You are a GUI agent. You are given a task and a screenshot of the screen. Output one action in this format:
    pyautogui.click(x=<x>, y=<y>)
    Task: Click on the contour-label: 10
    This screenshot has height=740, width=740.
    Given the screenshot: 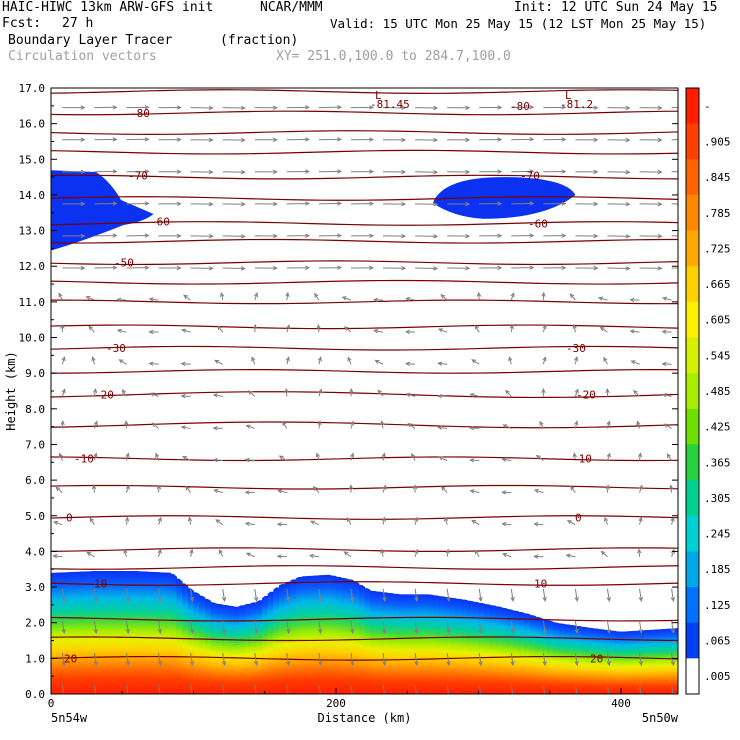 What is the action you would take?
    pyautogui.click(x=100, y=583)
    